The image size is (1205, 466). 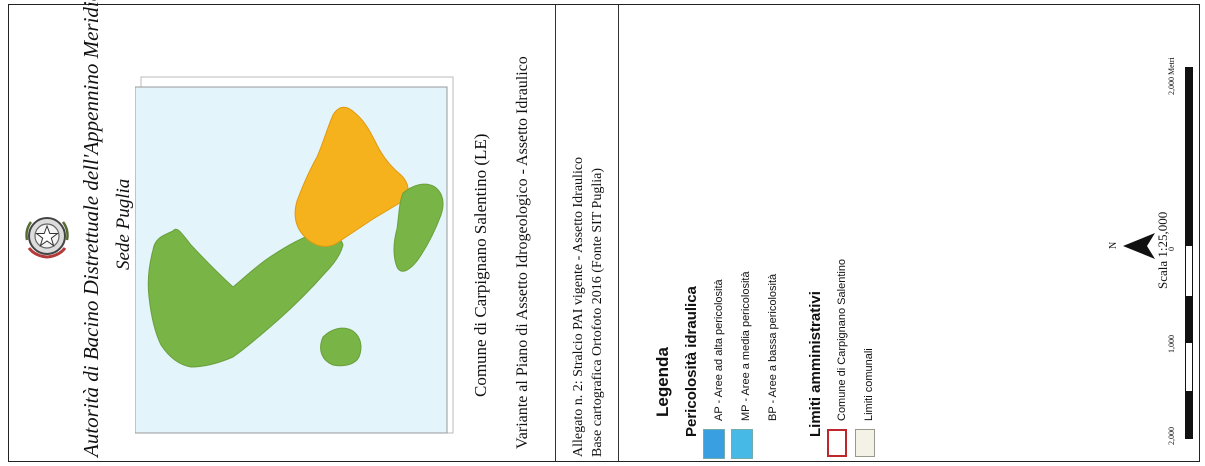 I want to click on admin-label-comune: Comune di Carpignano Salentino, so click(x=842, y=339).